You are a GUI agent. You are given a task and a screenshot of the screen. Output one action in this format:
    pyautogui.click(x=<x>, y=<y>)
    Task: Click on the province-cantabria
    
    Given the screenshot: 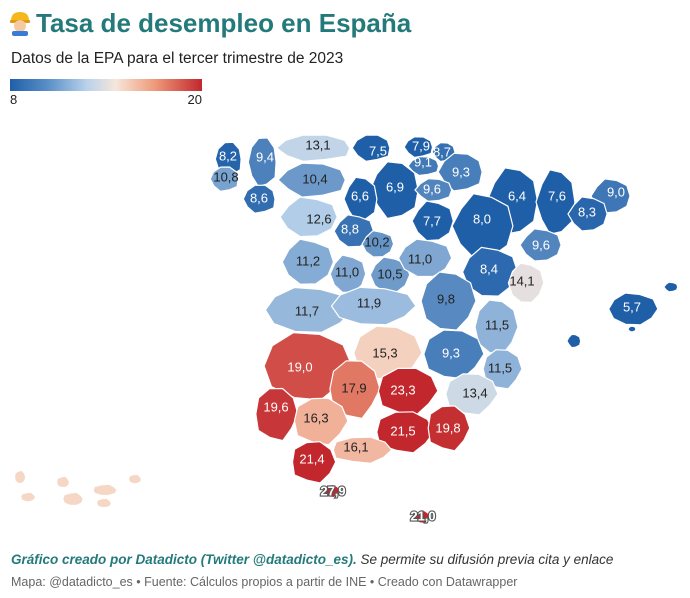 What is the action you would take?
    pyautogui.click(x=371, y=148)
    